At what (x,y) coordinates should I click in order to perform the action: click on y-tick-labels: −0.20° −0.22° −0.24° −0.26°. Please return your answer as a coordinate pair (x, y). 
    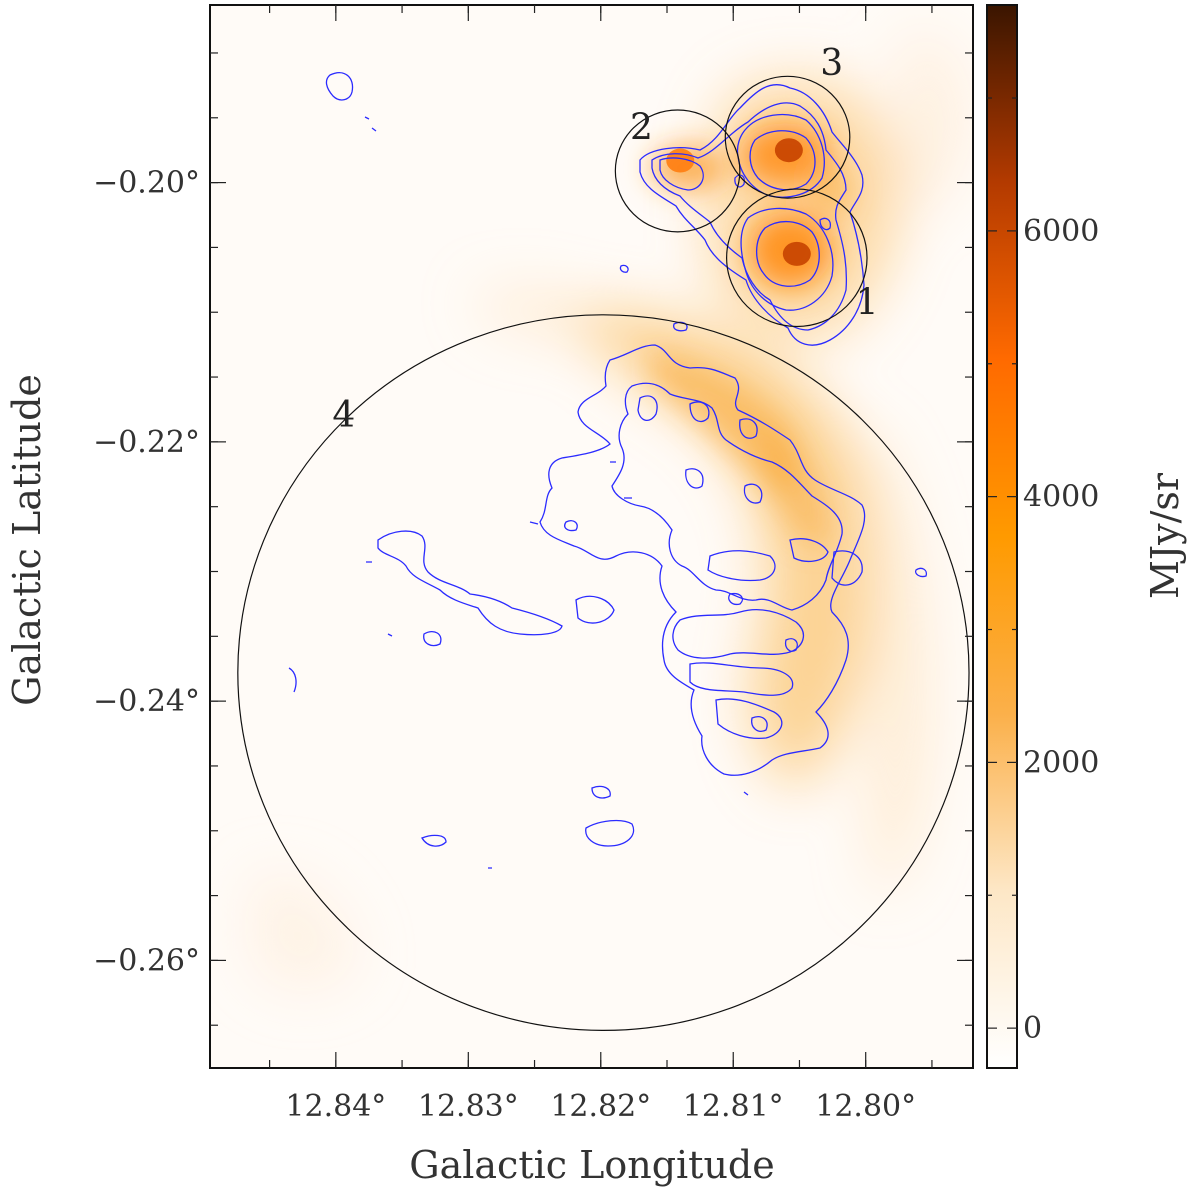
    Looking at the image, I should click on (146, 572).